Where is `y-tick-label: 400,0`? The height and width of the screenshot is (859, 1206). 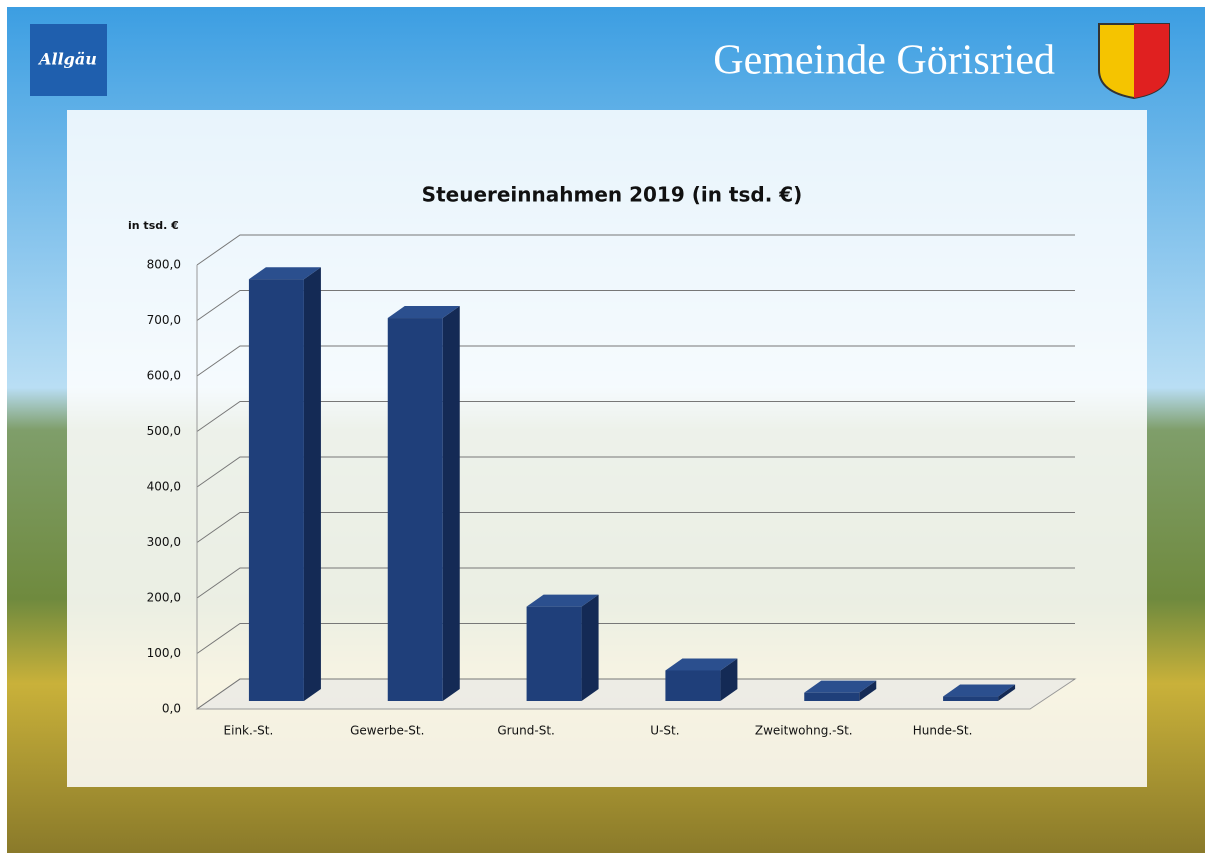 y-tick-label: 400,0 is located at coordinates (164, 487).